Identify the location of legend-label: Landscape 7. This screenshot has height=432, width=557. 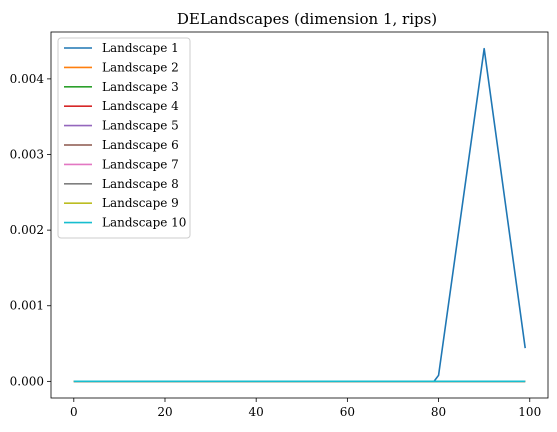
(140, 164).